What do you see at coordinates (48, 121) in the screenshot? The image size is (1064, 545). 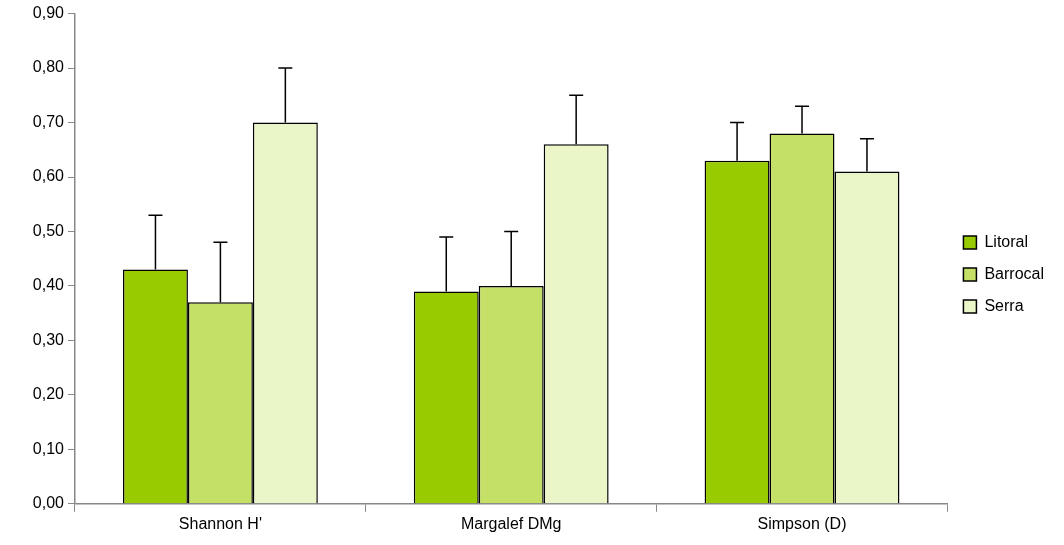 I see `y-tick-label: 0,70` at bounding box center [48, 121].